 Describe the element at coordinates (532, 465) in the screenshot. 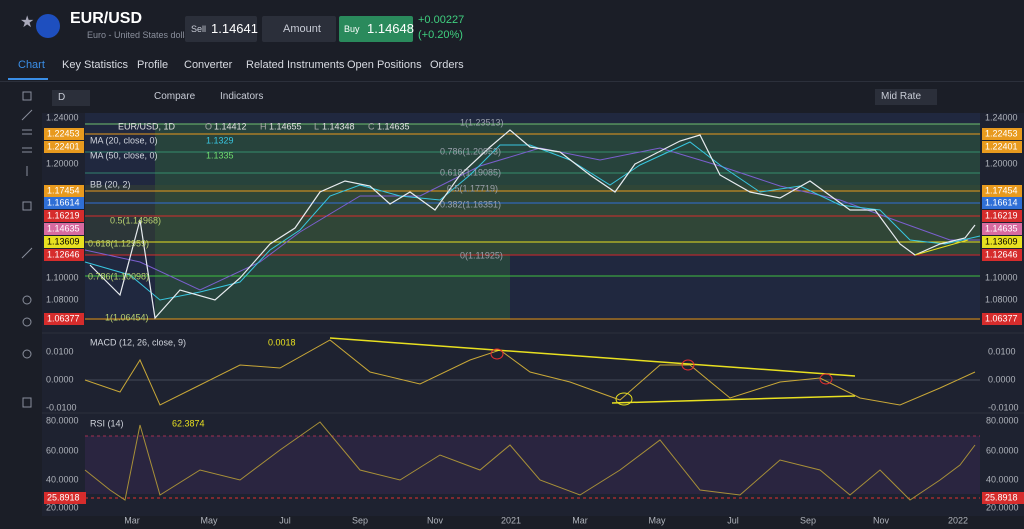

I see `rsi-band` at that location.